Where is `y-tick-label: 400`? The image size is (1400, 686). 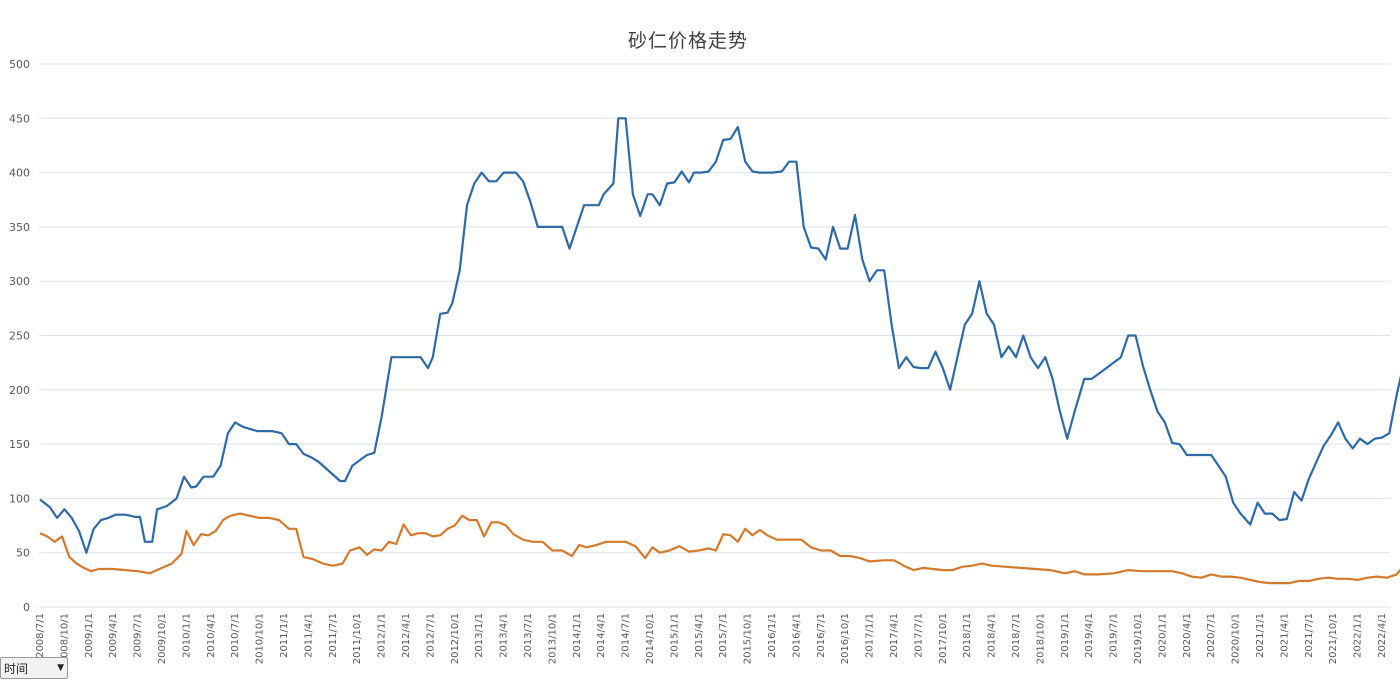
y-tick-label: 400 is located at coordinates (19, 173).